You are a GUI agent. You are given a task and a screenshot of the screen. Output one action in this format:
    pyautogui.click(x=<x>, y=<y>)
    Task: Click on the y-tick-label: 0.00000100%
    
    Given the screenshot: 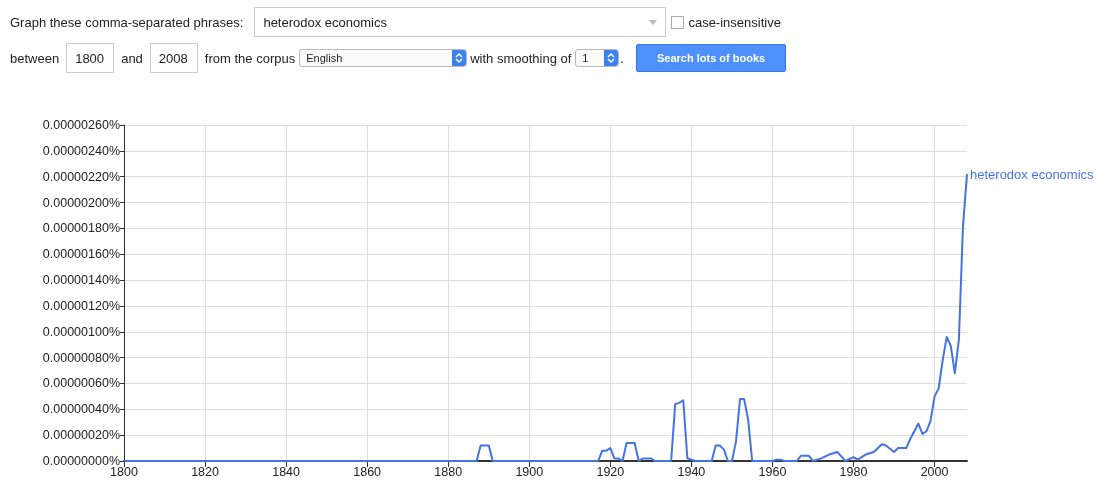 What is the action you would take?
    pyautogui.click(x=81, y=331)
    